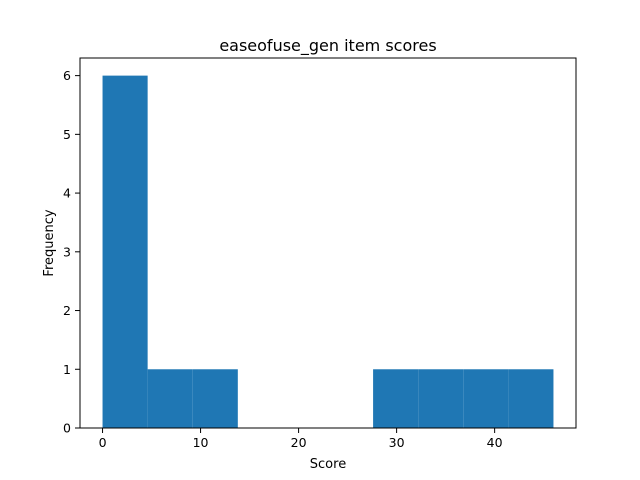  Describe the element at coordinates (49, 242) in the screenshot. I see `y-axis-label: Frequency` at that location.